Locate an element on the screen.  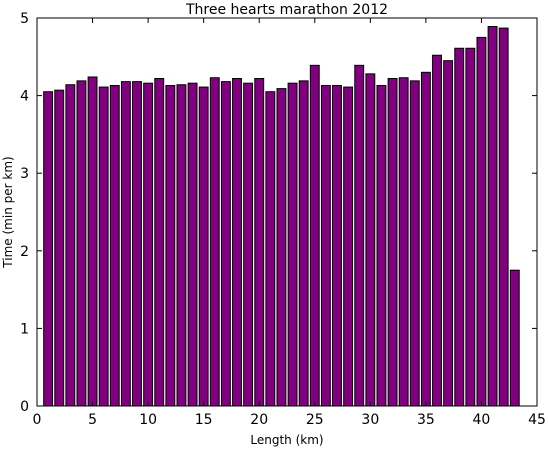
x-tick-label-45: 45 is located at coordinates (537, 420).